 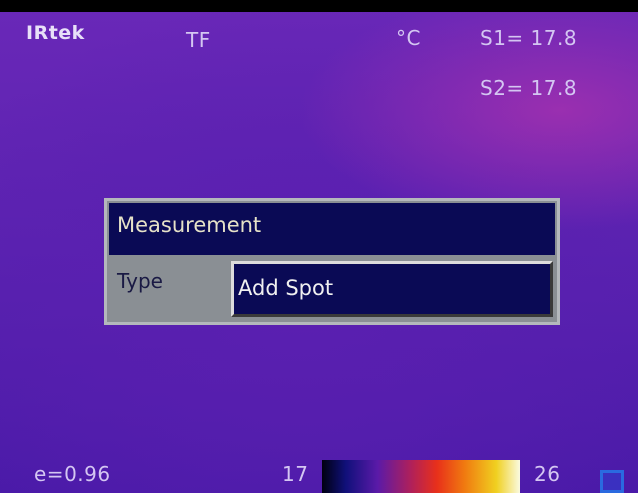 I want to click on brand-logo: IRtek, so click(x=55, y=33).